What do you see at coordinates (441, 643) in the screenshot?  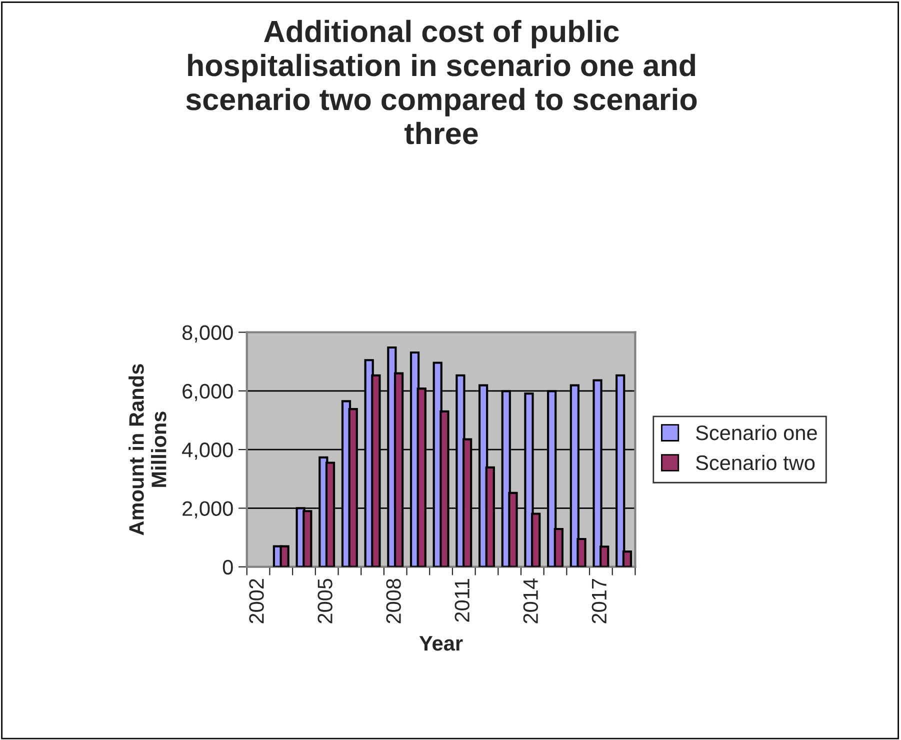 I see `x-axis-title: Year` at bounding box center [441, 643].